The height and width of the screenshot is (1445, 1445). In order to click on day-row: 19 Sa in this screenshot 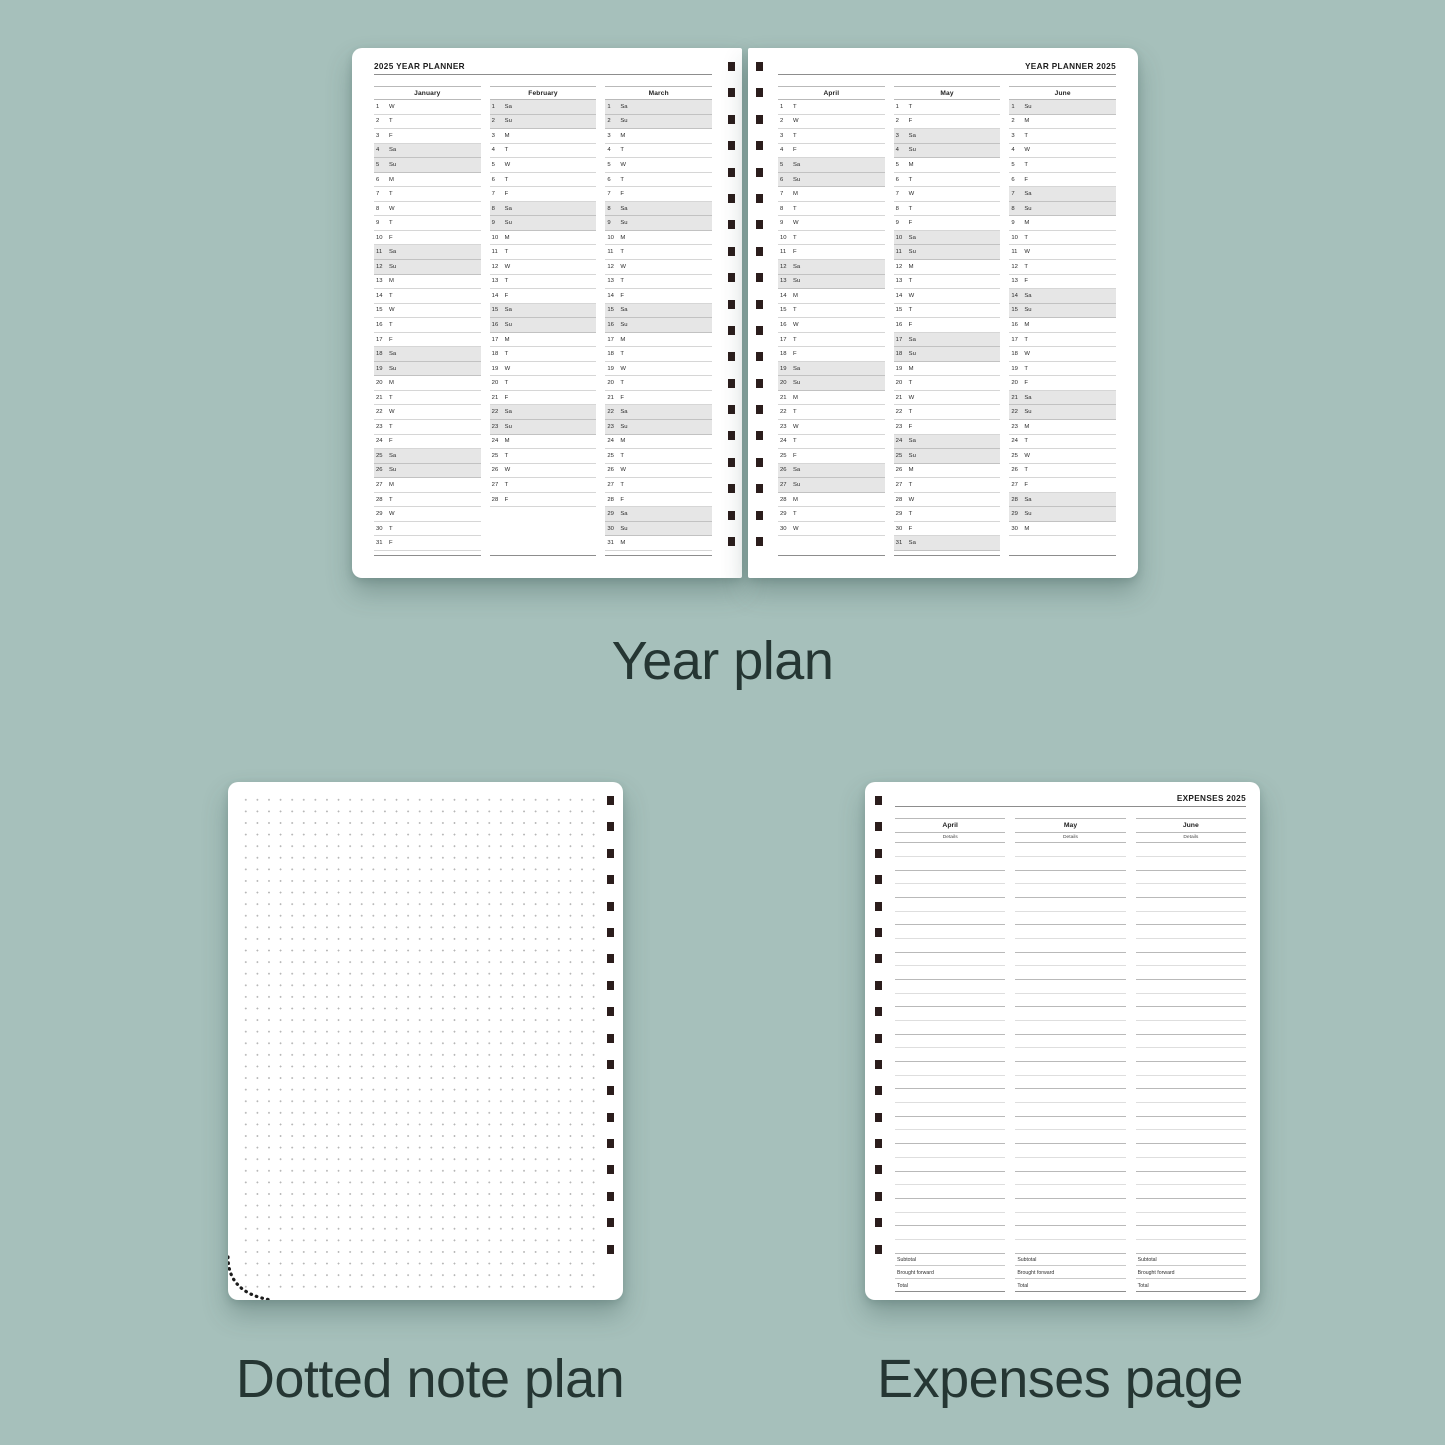, I will do `click(831, 369)`.